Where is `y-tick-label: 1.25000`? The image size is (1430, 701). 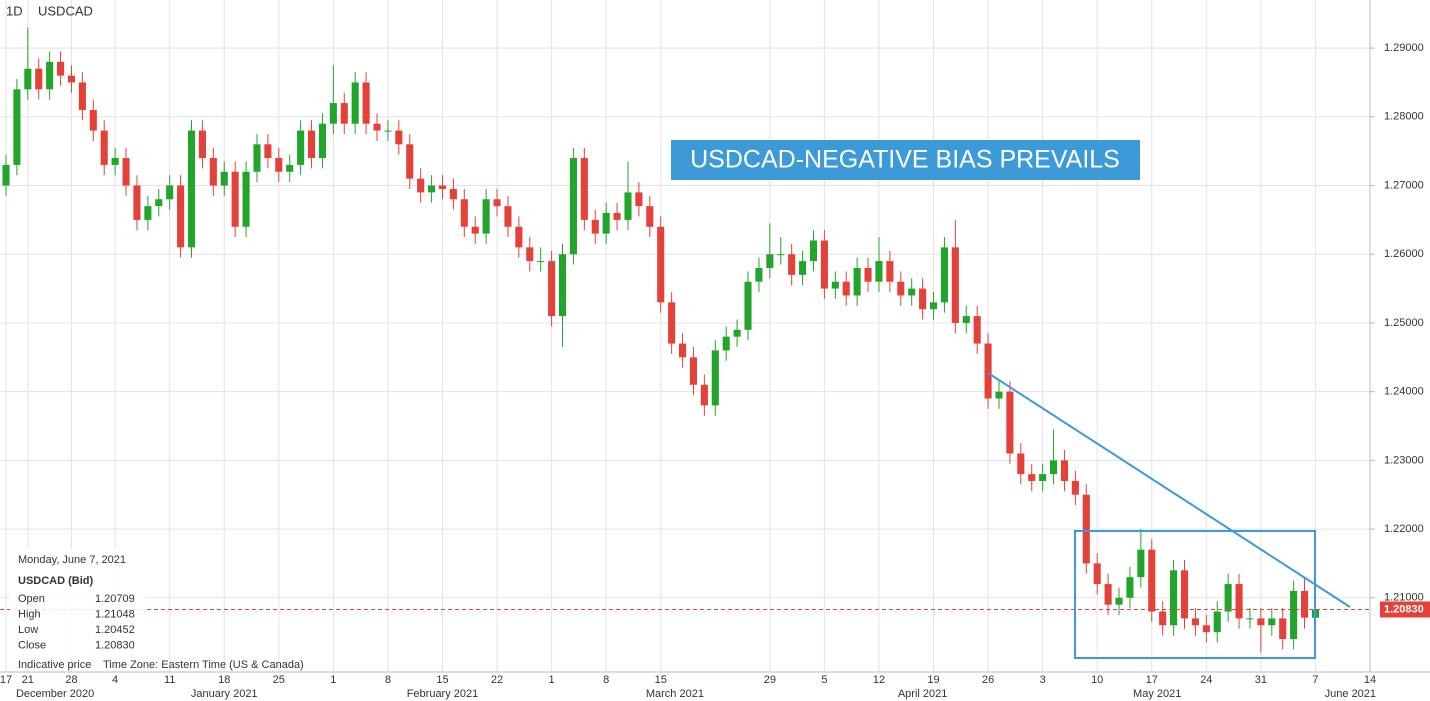
y-tick-label: 1.25000 is located at coordinates (1404, 323).